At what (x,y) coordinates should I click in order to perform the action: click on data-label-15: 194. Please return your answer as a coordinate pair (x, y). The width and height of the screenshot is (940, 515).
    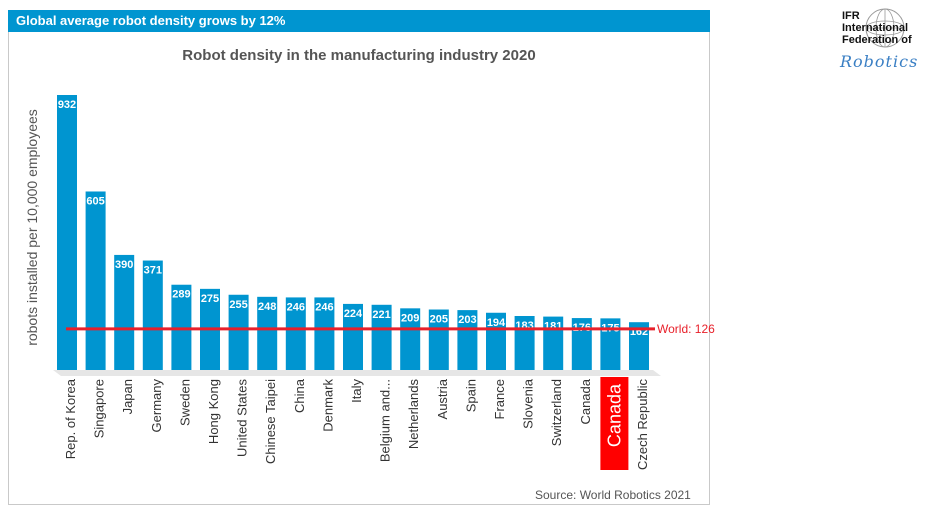
    Looking at the image, I should click on (496, 323).